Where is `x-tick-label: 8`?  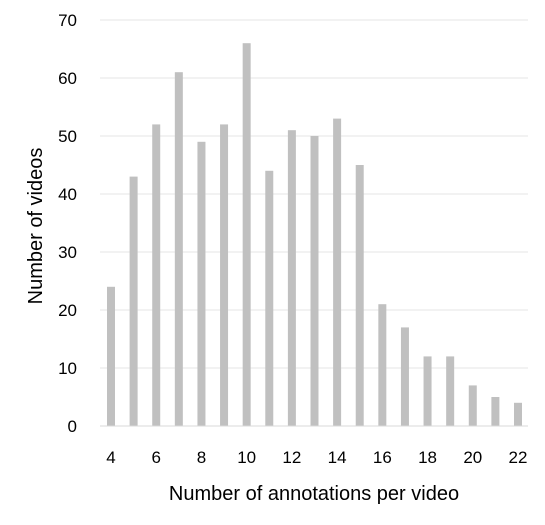 x-tick-label: 8 is located at coordinates (201, 457).